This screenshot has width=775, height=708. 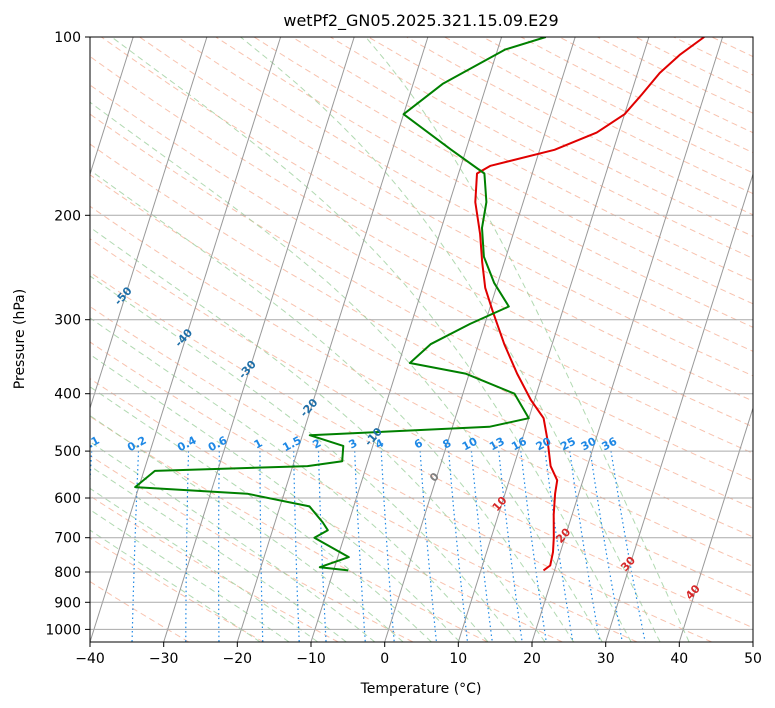 I want to click on y-tick-label: 400, so click(x=67, y=395).